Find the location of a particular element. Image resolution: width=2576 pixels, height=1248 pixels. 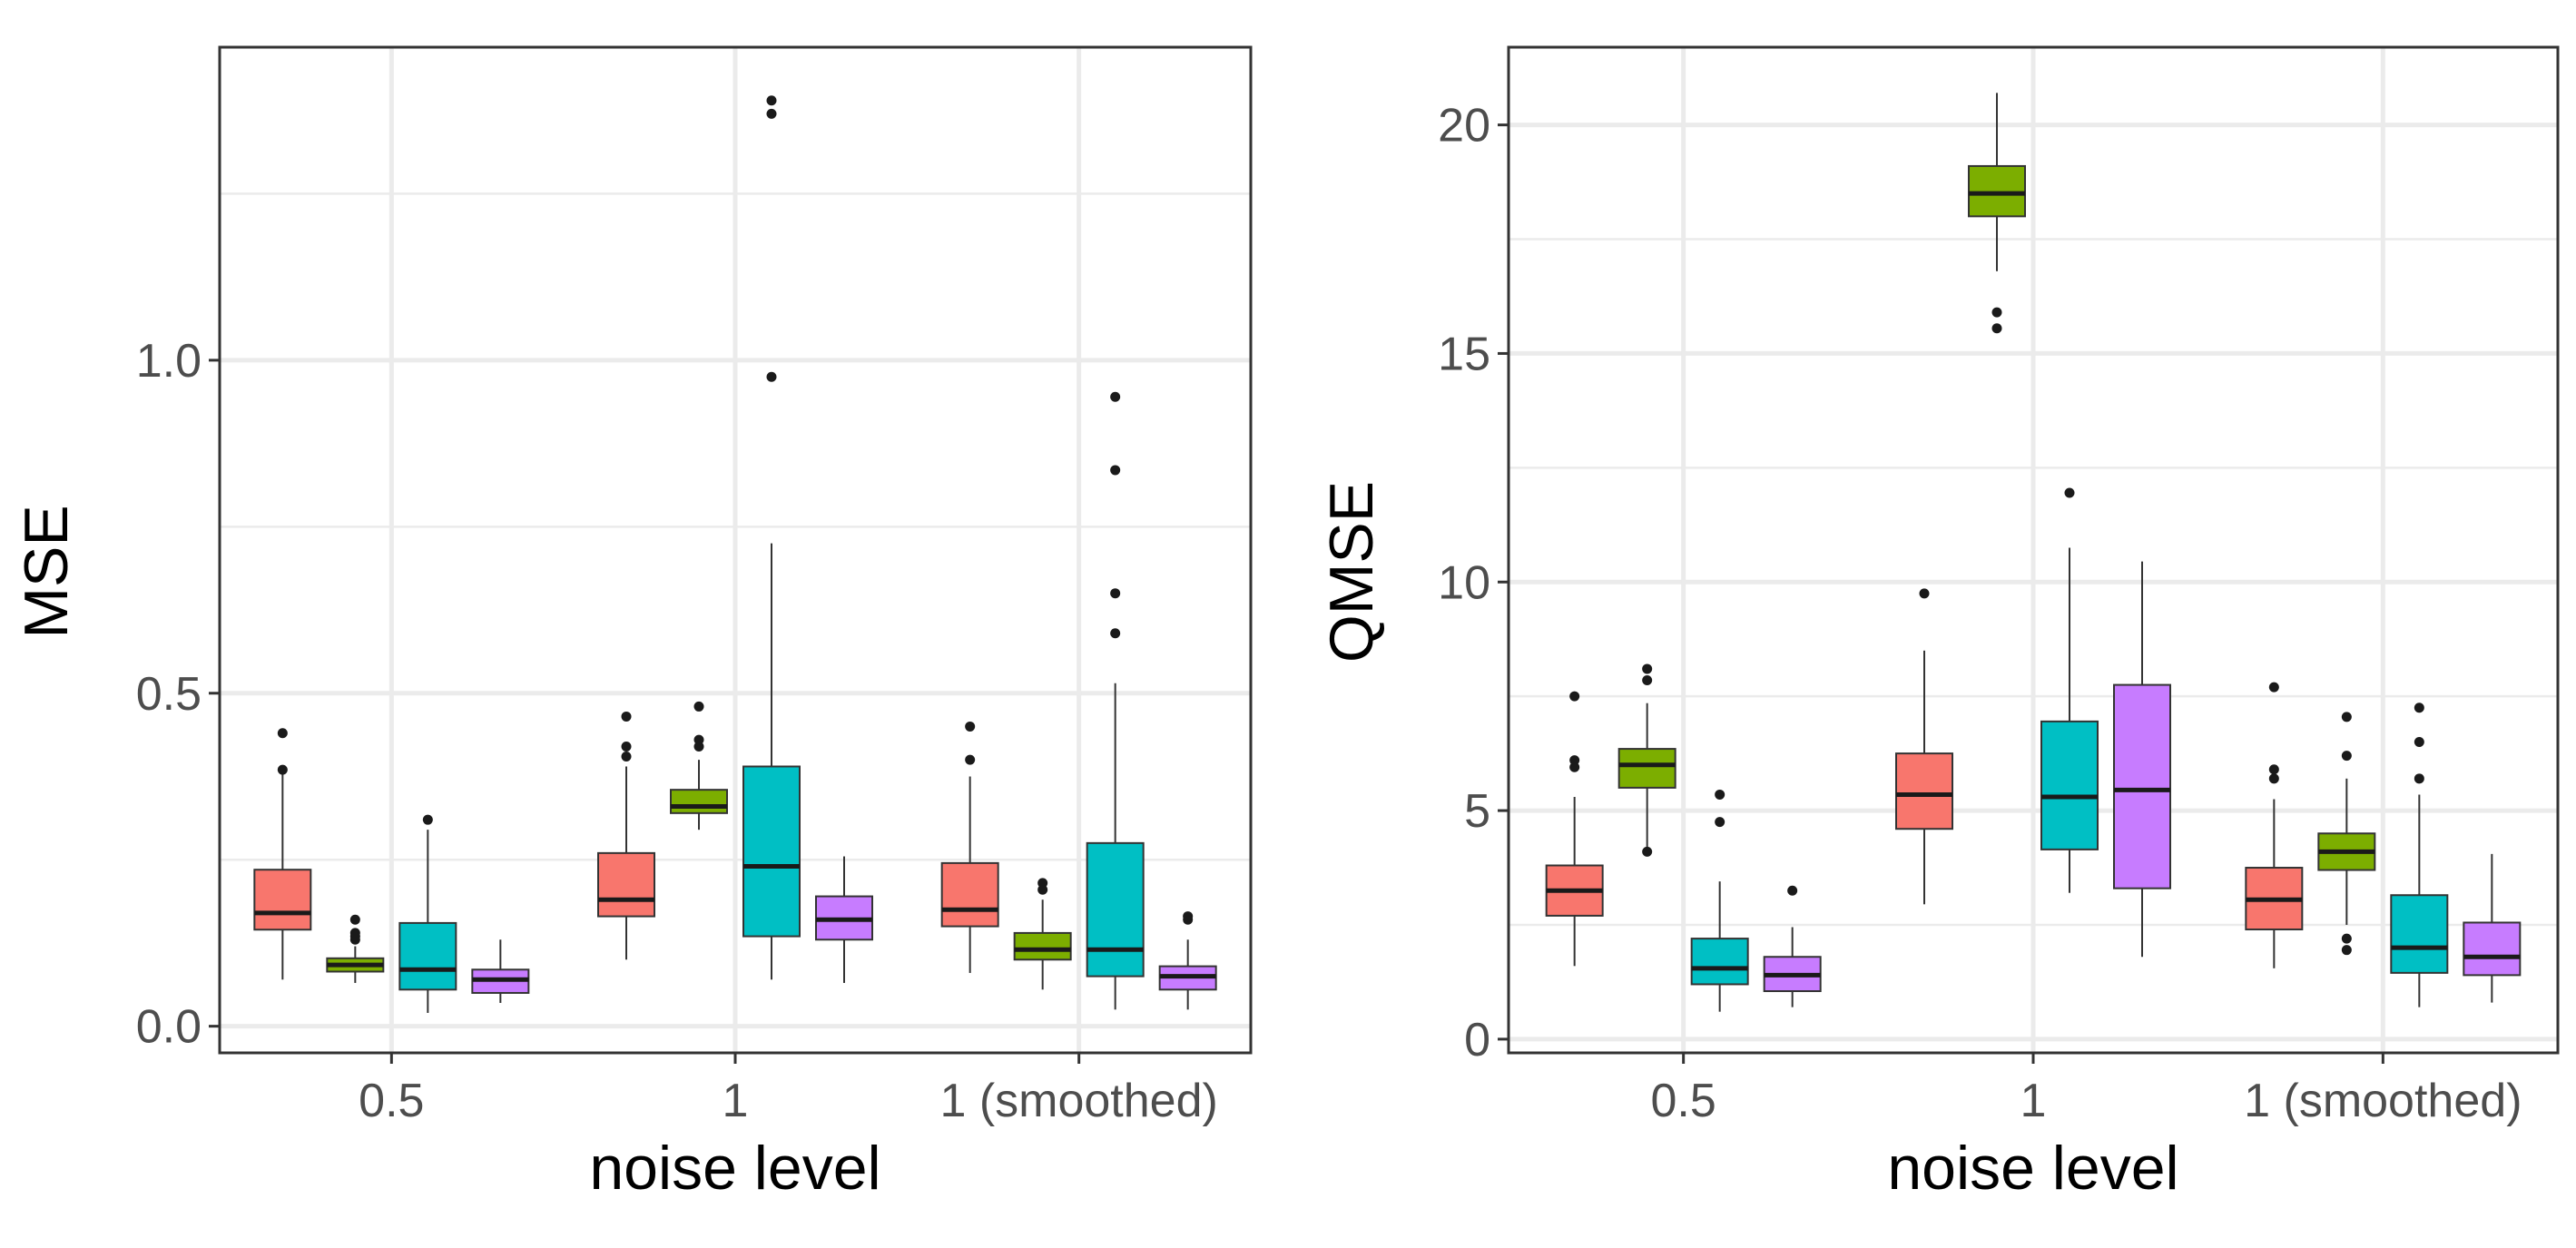

y-tick-label: 0 is located at coordinates (1477, 1040).